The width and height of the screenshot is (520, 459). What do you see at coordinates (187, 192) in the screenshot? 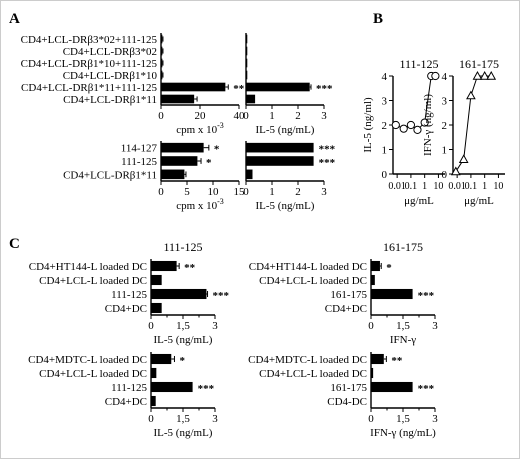
I see `a2-cpm-x-tick-label: 5` at bounding box center [187, 192].